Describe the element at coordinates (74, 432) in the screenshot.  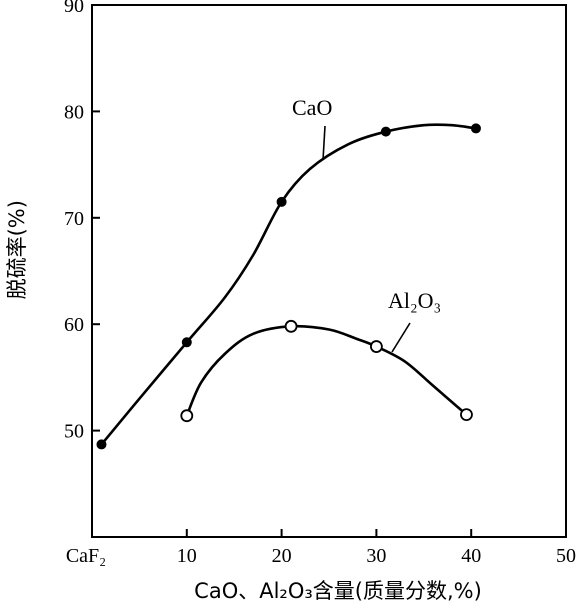
I see `y-tick-label: 50` at that location.